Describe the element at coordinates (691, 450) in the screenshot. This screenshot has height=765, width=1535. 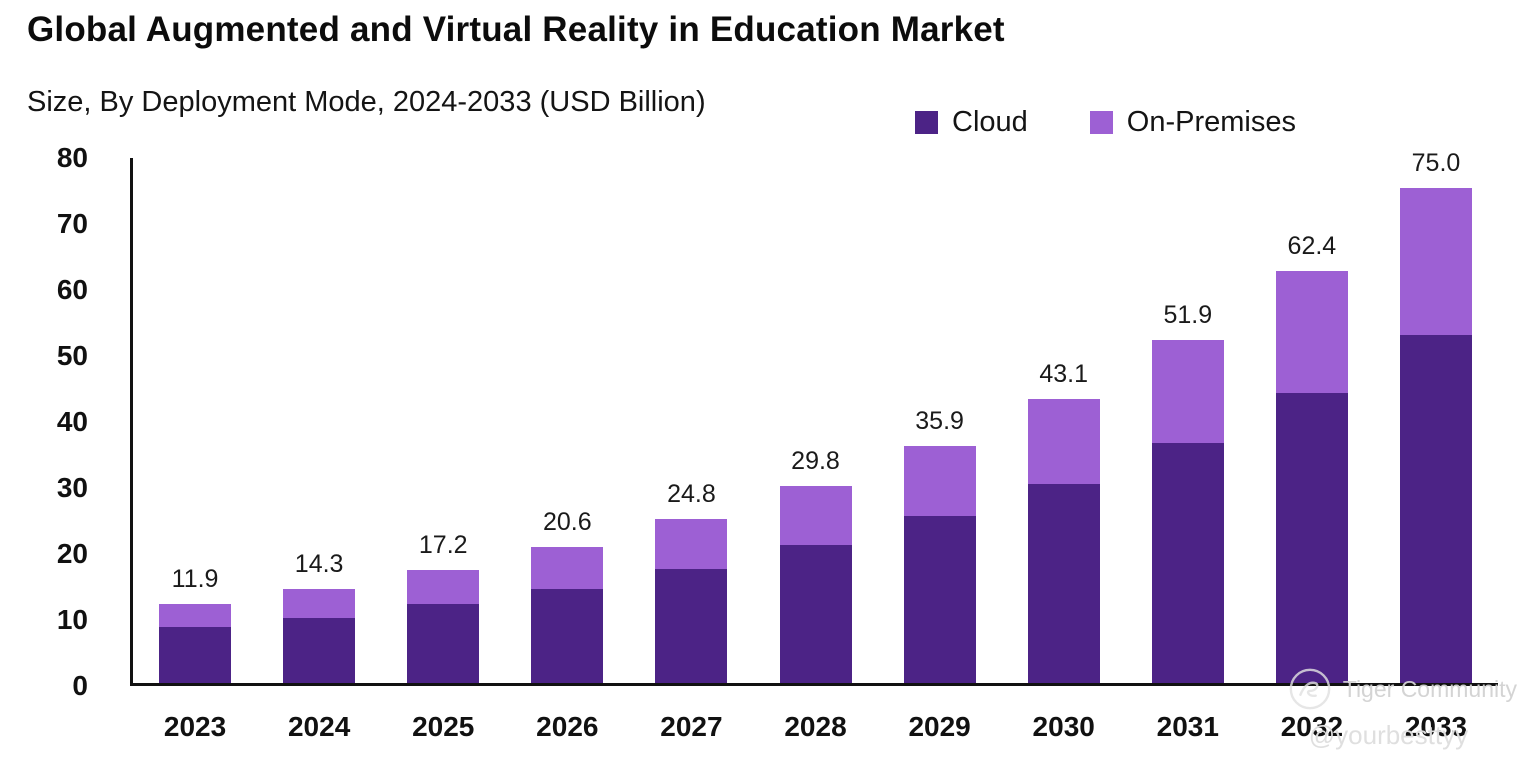
I see `bar-group-2027: 24.8 2027` at that location.